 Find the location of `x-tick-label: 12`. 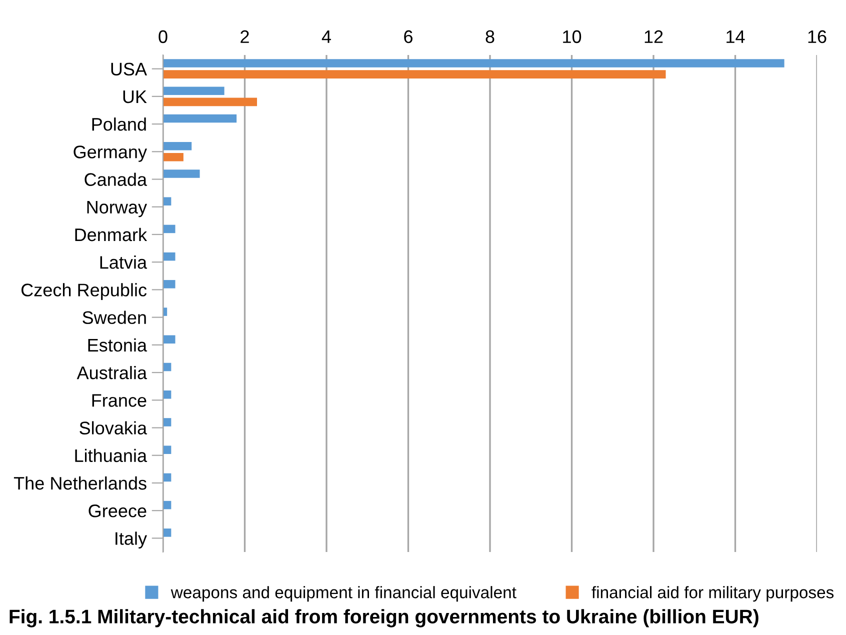

x-tick-label: 12 is located at coordinates (653, 36).